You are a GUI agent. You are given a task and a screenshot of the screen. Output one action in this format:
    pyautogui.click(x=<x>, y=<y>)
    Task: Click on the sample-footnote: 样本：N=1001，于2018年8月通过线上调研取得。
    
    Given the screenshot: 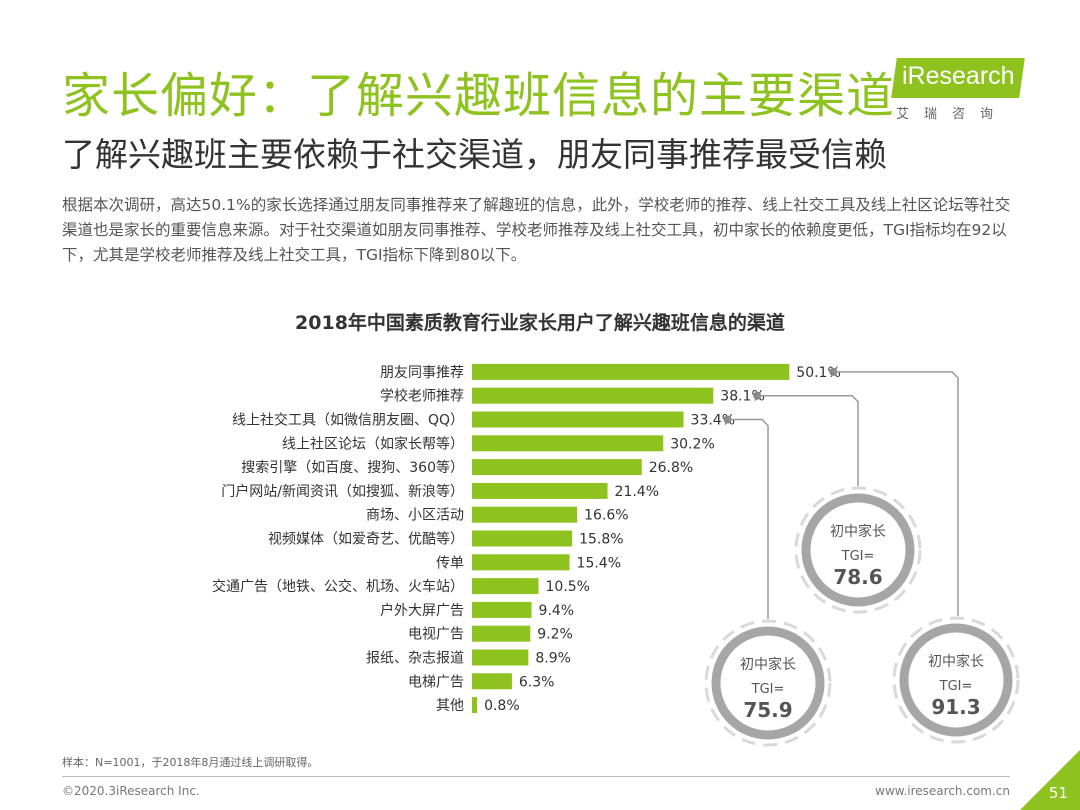 What is the action you would take?
    pyautogui.click(x=190, y=762)
    